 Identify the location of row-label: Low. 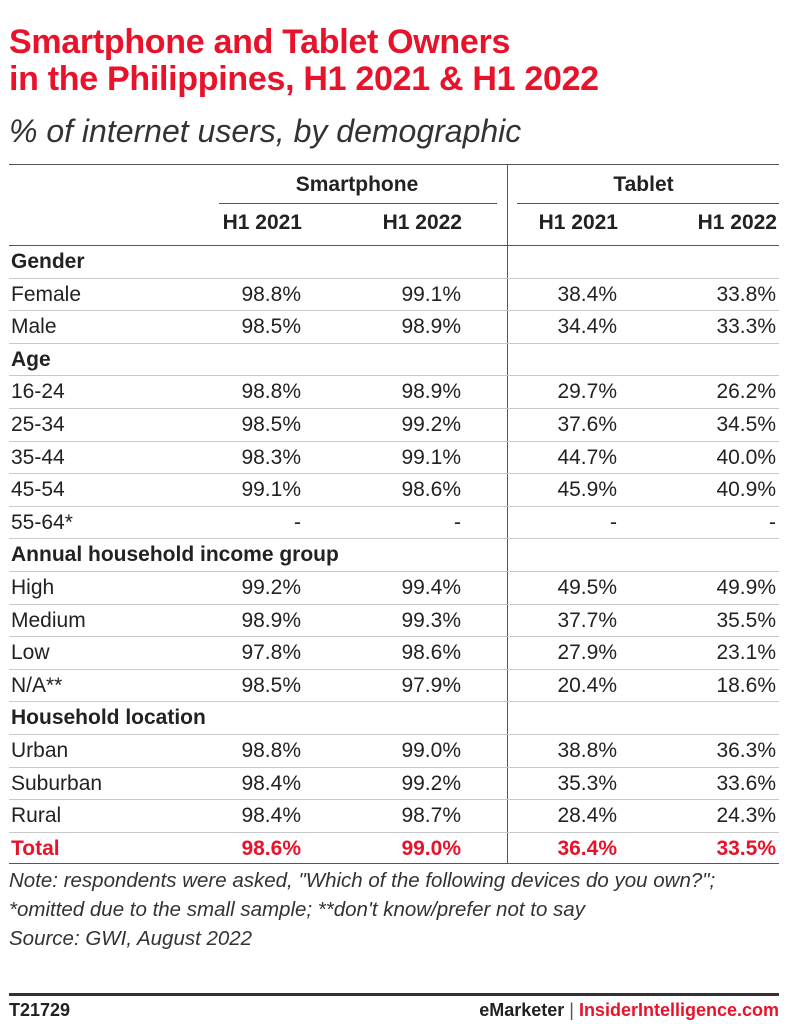
(30, 653).